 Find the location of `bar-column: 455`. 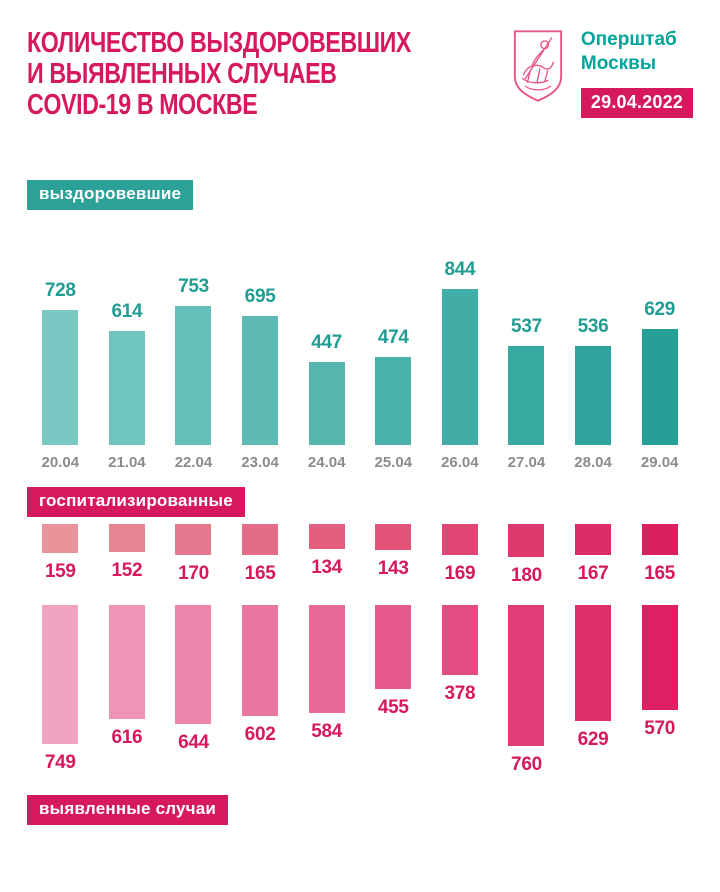

bar-column: 455 is located at coordinates (393, 662).